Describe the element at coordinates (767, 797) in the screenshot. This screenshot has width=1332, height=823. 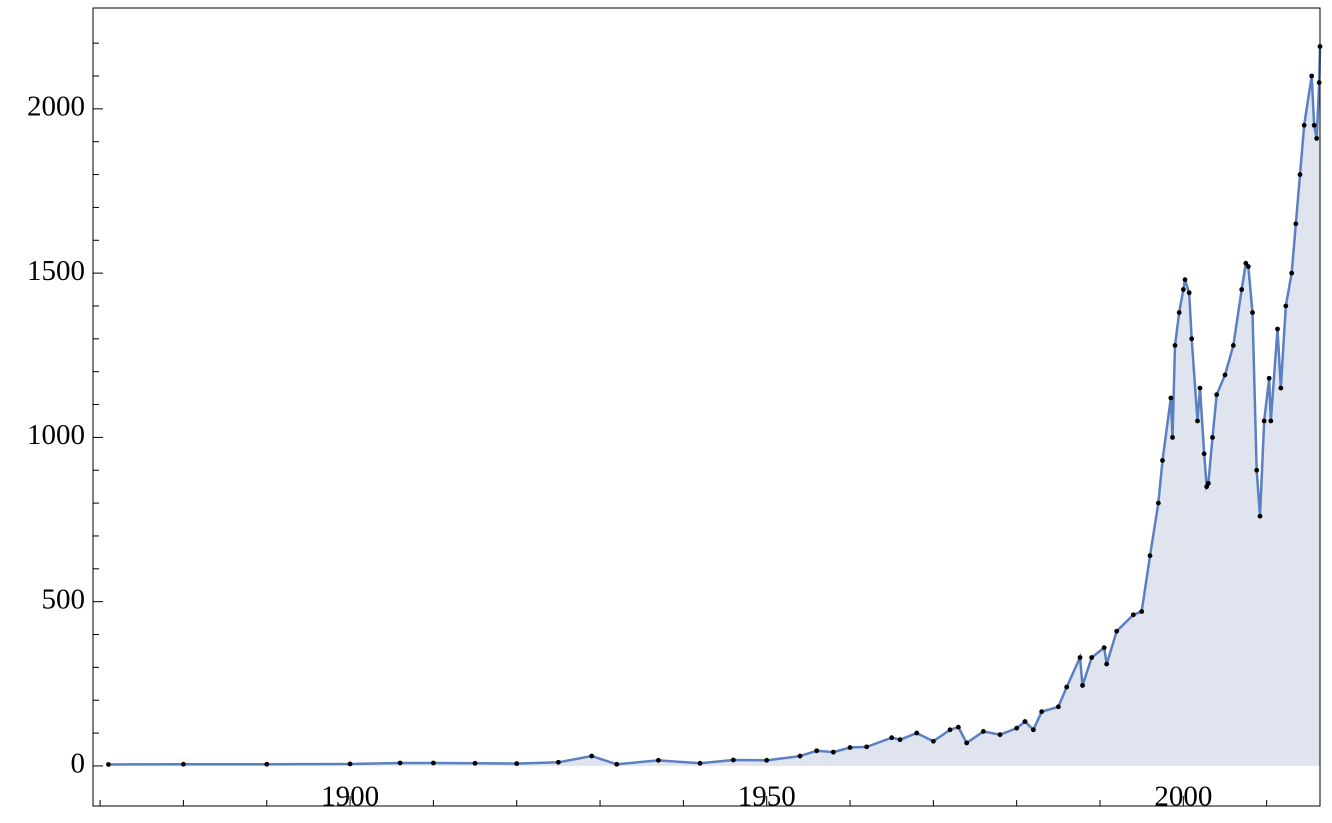
I see `x-tick-label: 1950` at that location.